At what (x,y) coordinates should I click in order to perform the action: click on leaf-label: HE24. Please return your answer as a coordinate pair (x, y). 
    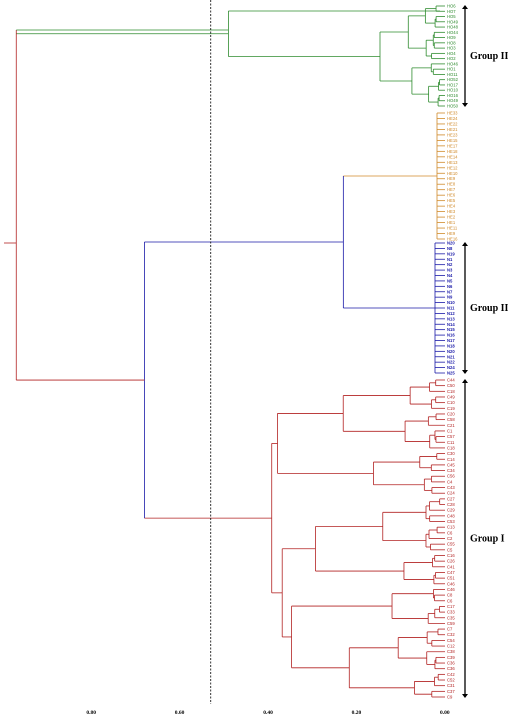
    Looking at the image, I should click on (452, 118).